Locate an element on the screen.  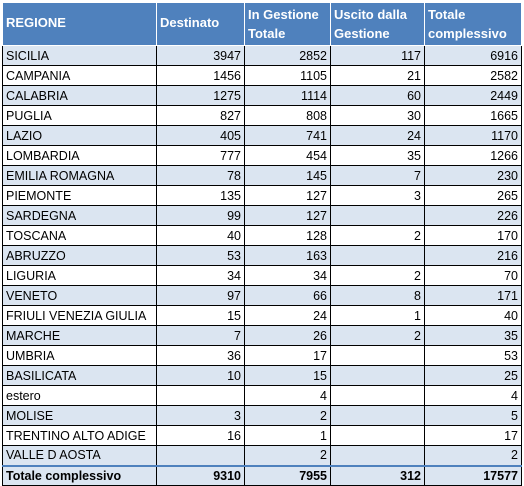
cell-in-gestione: 17 is located at coordinates (287, 355).